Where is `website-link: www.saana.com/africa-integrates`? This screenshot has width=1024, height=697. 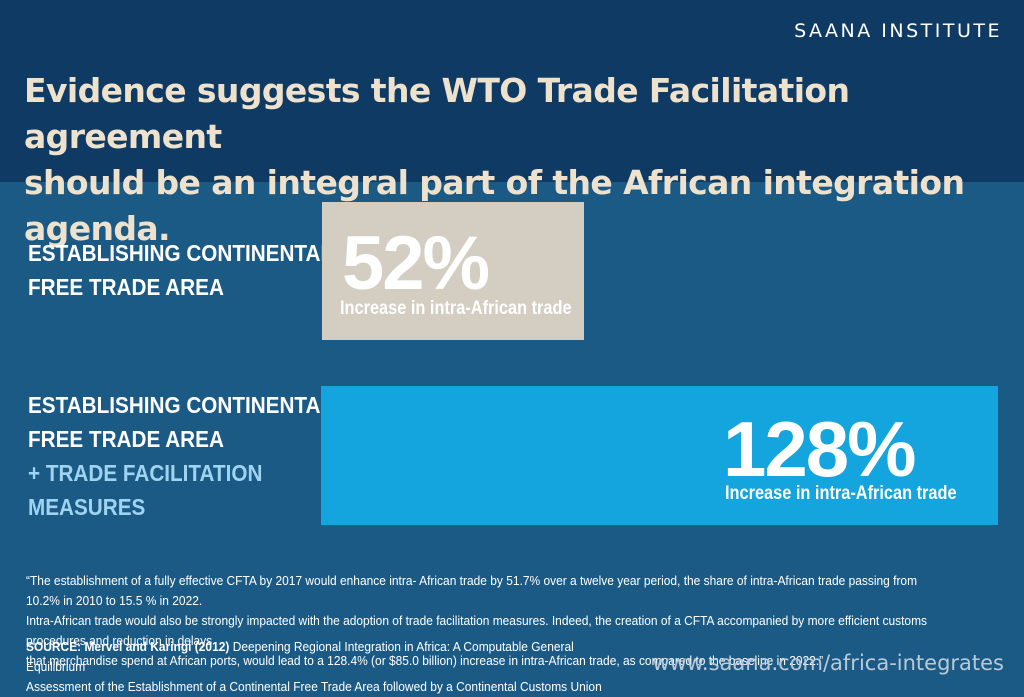
website-link: www.saana.com/africa-integrates is located at coordinates (828, 663).